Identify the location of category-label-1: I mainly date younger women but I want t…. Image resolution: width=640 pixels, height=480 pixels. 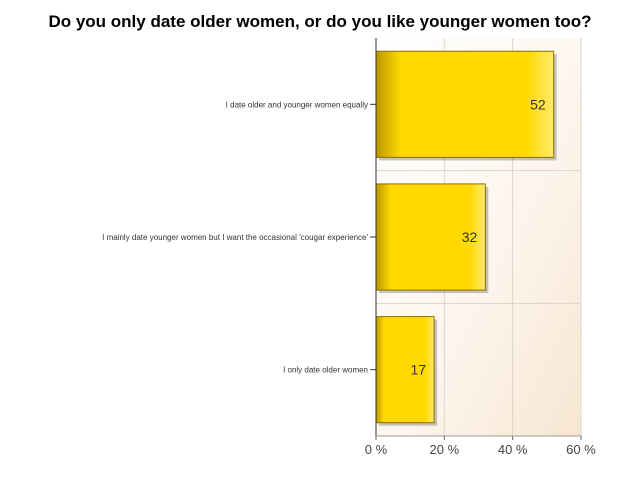
(235, 237).